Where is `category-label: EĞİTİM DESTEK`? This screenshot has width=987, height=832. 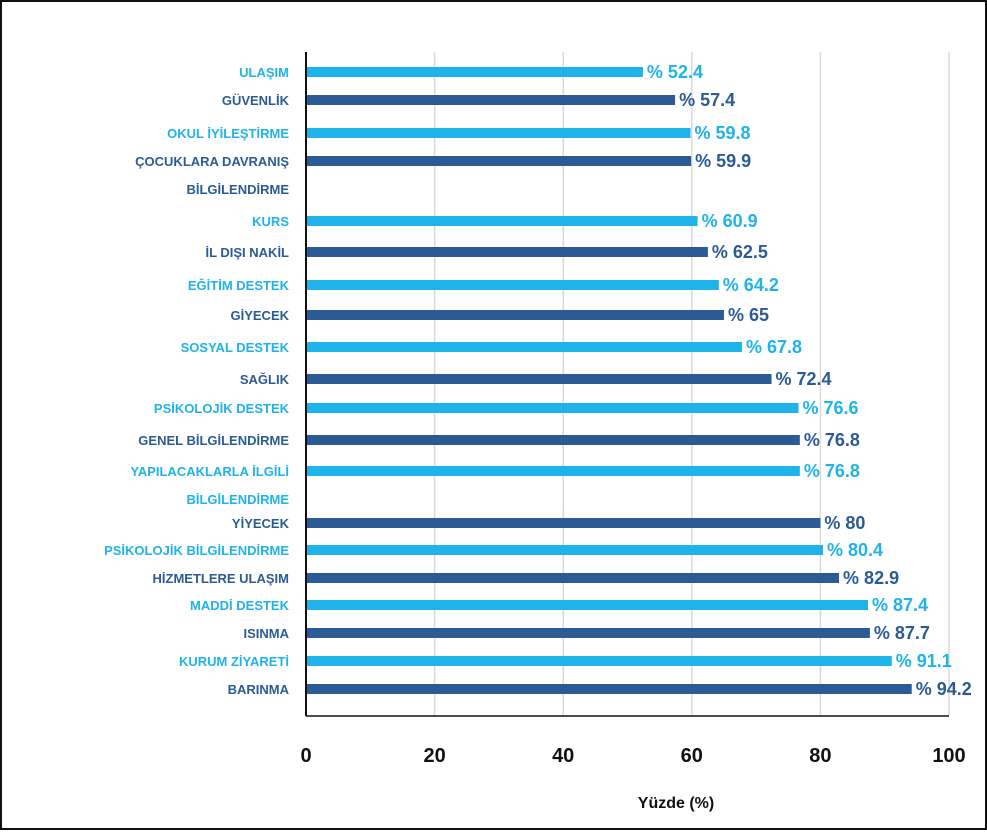
category-label: EĞİTİM DESTEK is located at coordinates (239, 285).